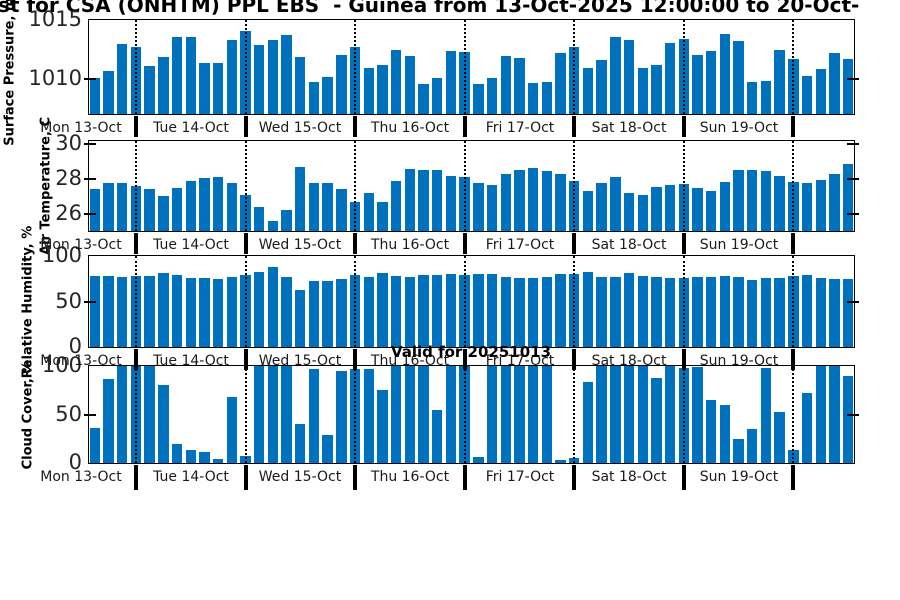 The image size is (900, 600). Describe the element at coordinates (75, 346) in the screenshot. I see `y-tick-label: 0` at that location.